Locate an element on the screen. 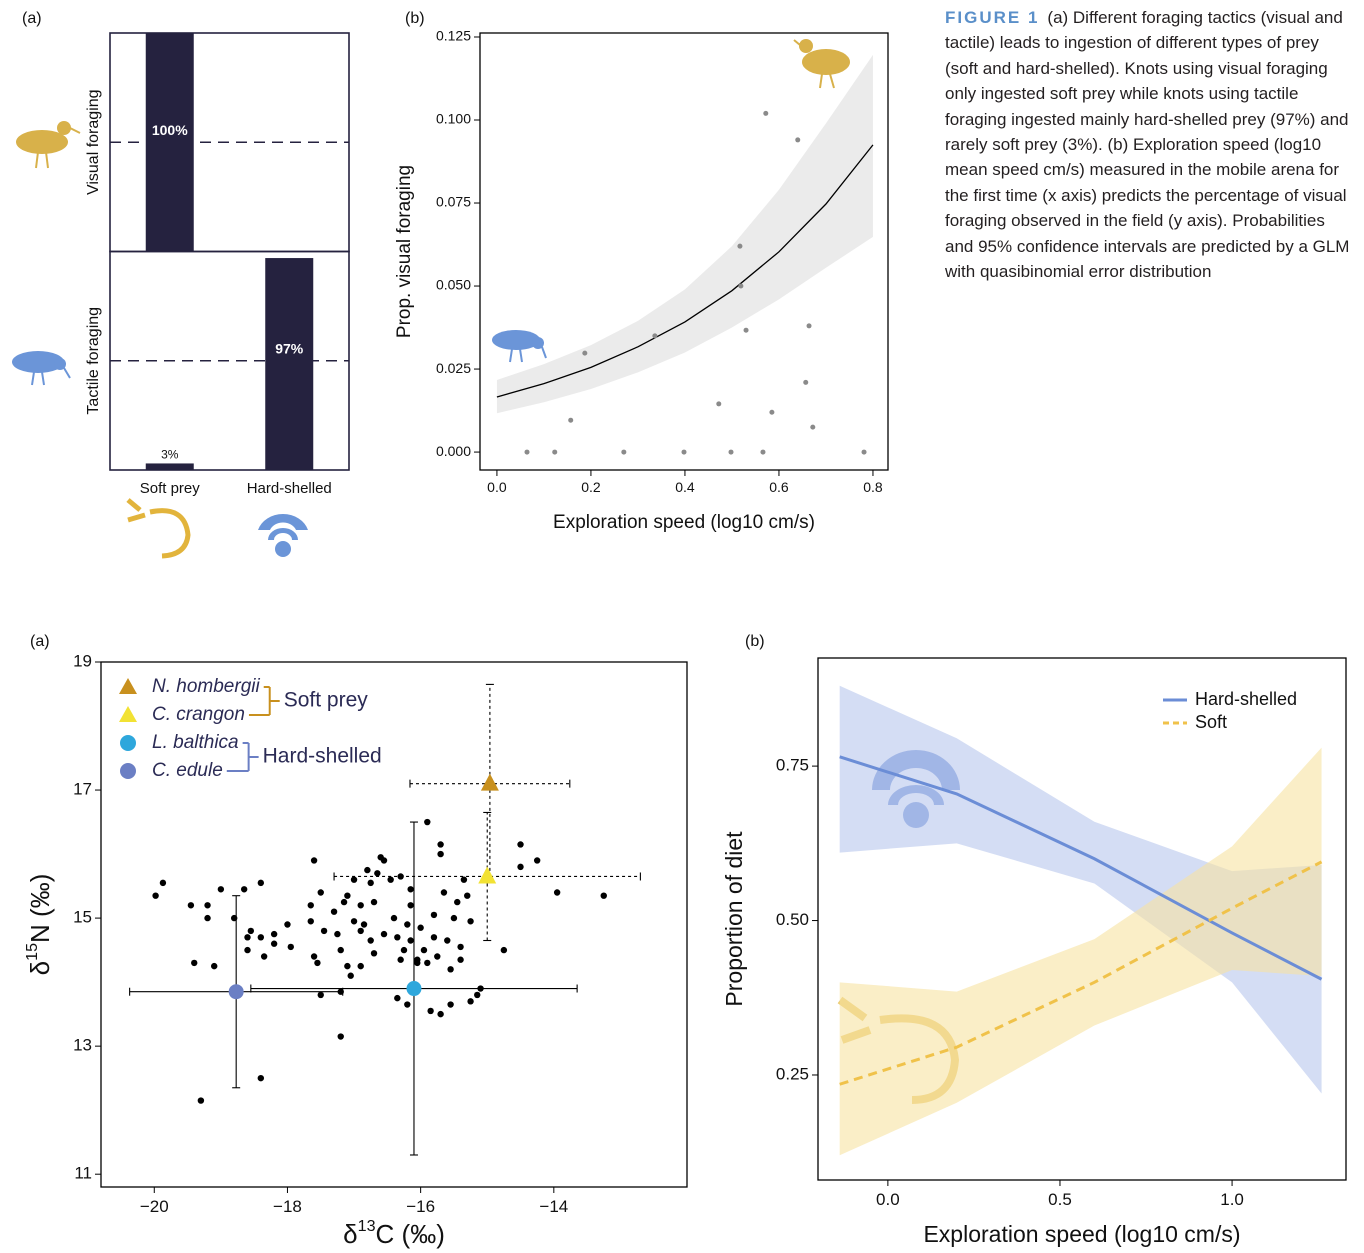 Image resolution: width=1364 pixels, height=1253 pixels. y-axis-label: Prop. visual foraging is located at coordinates (404, 251).